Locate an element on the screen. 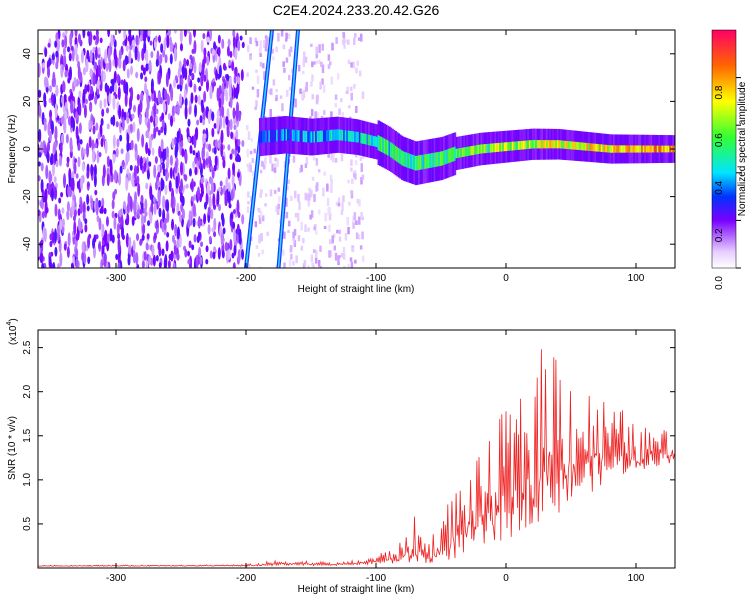 This screenshot has height=600, width=750. colorbar-gradient is located at coordinates (724, 149).